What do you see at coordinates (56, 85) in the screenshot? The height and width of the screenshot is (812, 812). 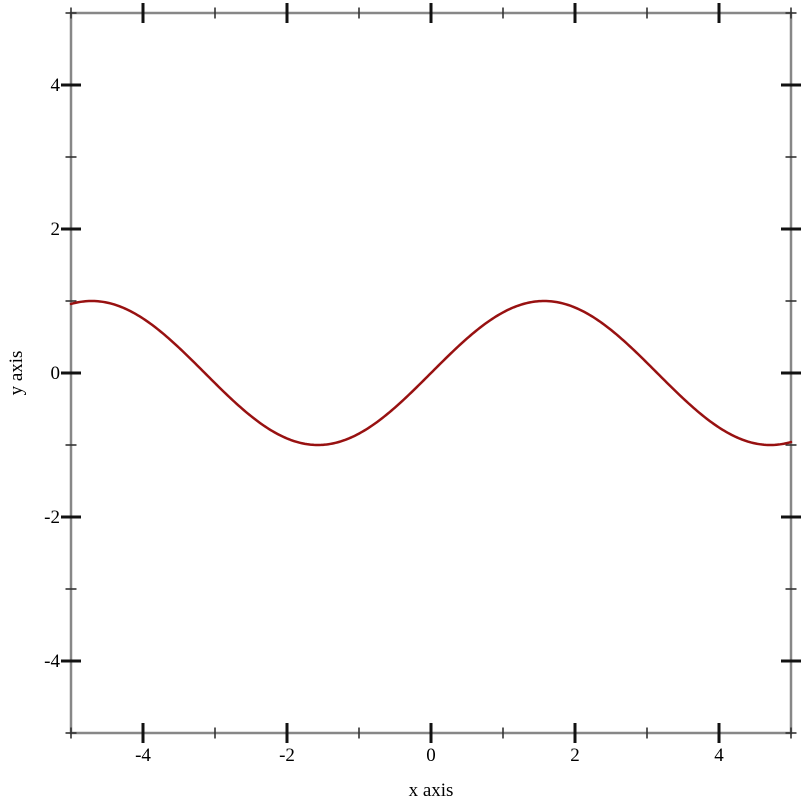 I see `y-tick-label: 4` at bounding box center [56, 85].